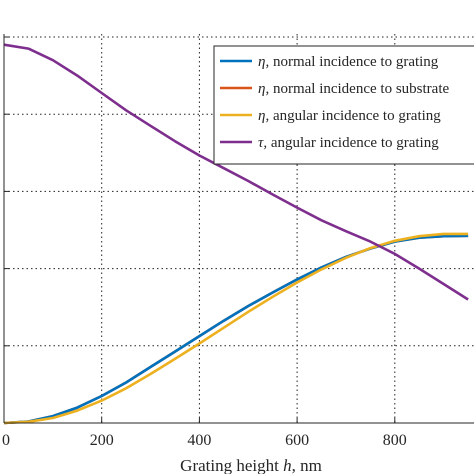 The height and width of the screenshot is (474, 474). I want to click on legend-label: η, angular incidence to grating, so click(349, 116).